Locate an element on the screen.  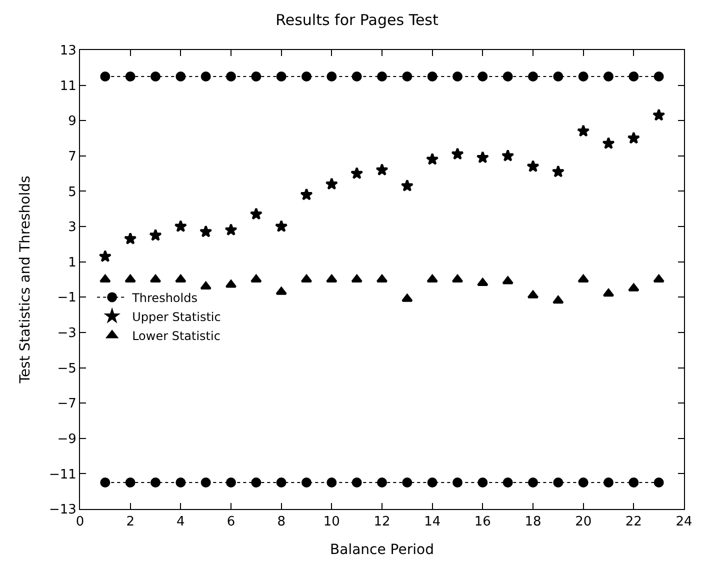
x-tick-label: 2 is located at coordinates (130, 522).